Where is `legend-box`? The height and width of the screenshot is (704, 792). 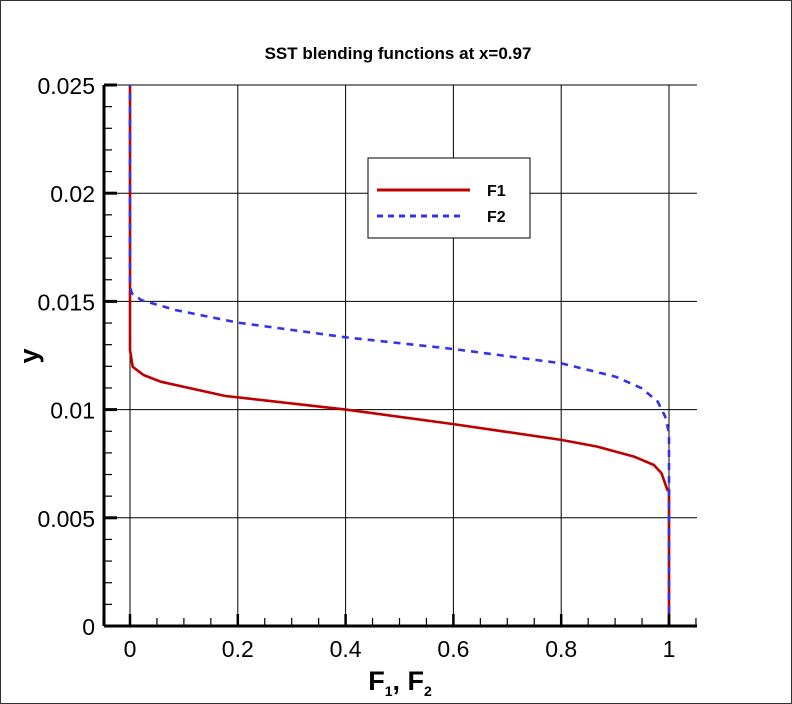
legend-box is located at coordinates (449, 198).